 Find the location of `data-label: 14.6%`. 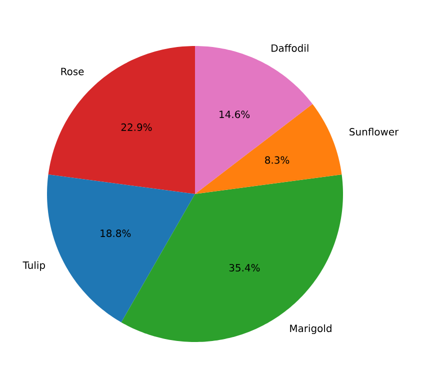

data-label: 14.6% is located at coordinates (235, 114).